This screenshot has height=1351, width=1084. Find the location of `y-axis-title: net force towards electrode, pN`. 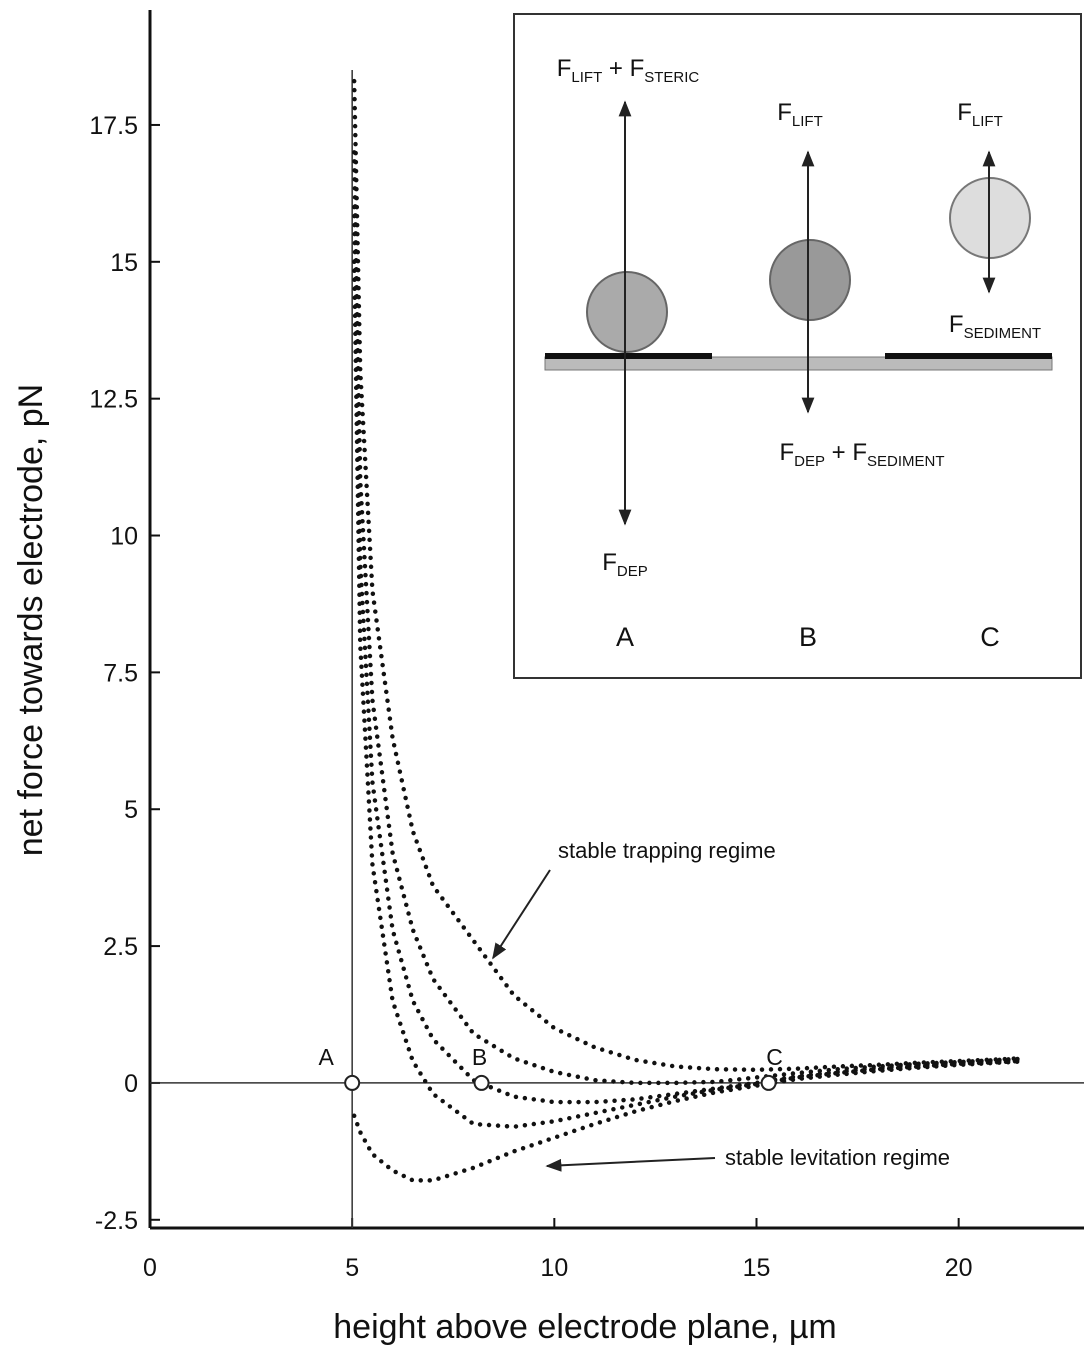

y-axis-title: net force towards electrode, pN is located at coordinates (31, 620).